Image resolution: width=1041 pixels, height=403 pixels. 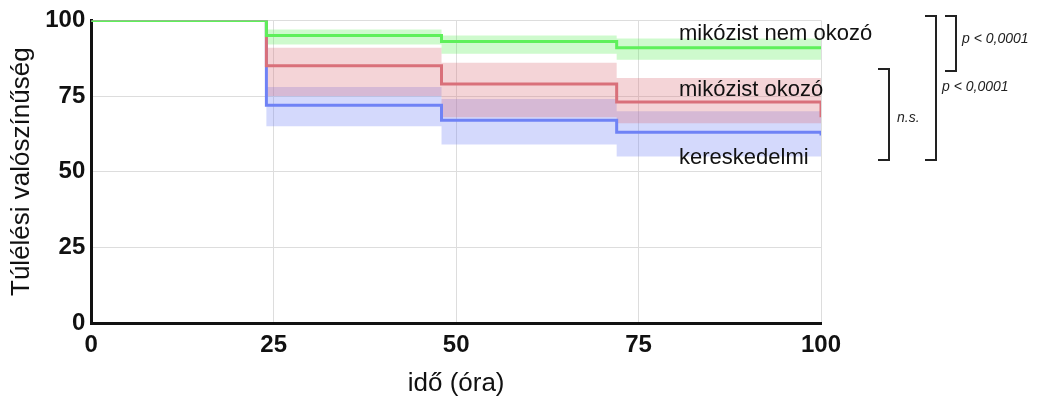 I want to click on y-tick-label: 75, so click(x=72, y=94).